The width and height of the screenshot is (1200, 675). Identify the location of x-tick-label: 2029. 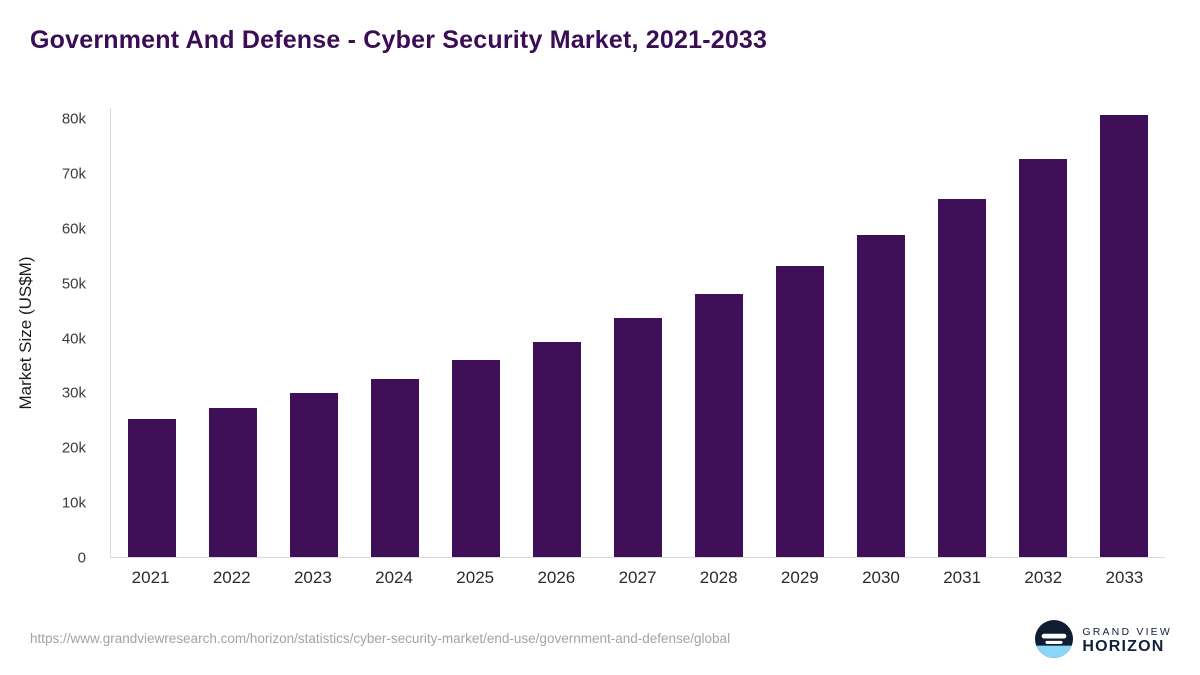
(799, 577).